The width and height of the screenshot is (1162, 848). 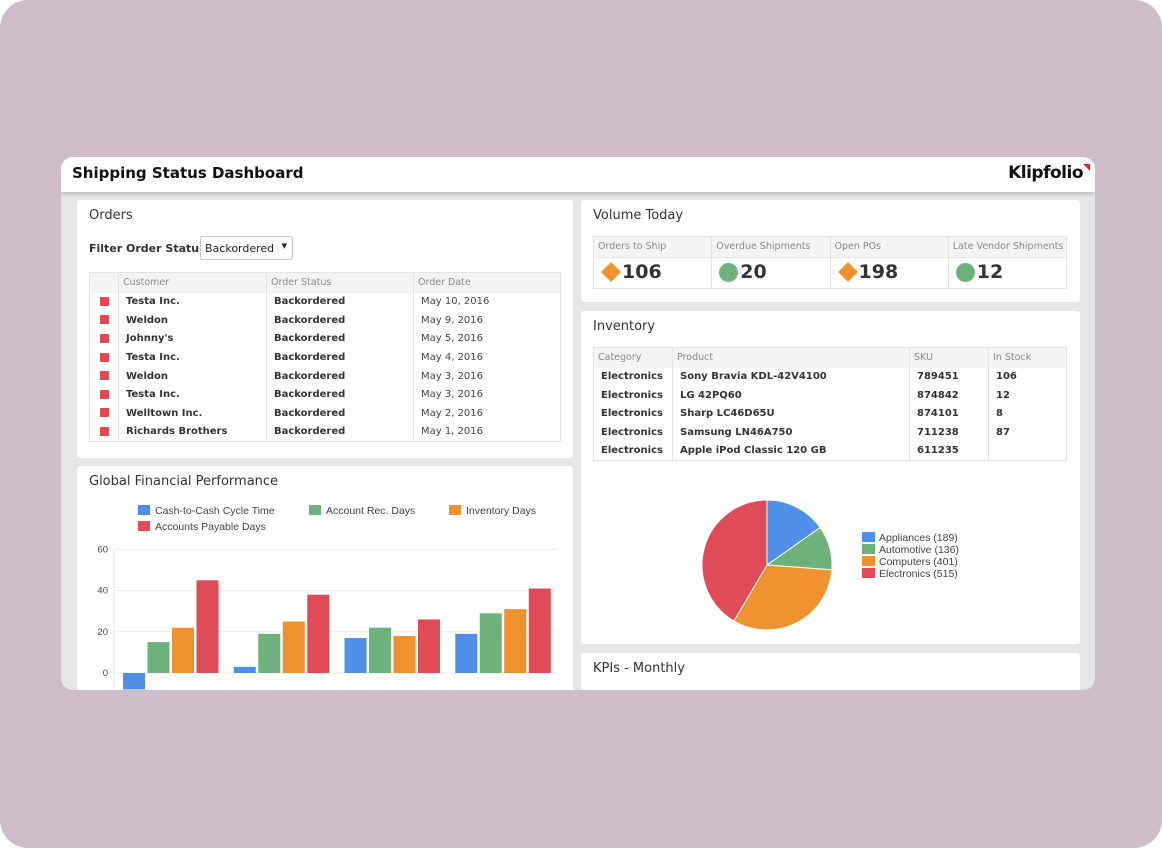 I want to click on y-tick-label: 40, so click(x=102, y=591).